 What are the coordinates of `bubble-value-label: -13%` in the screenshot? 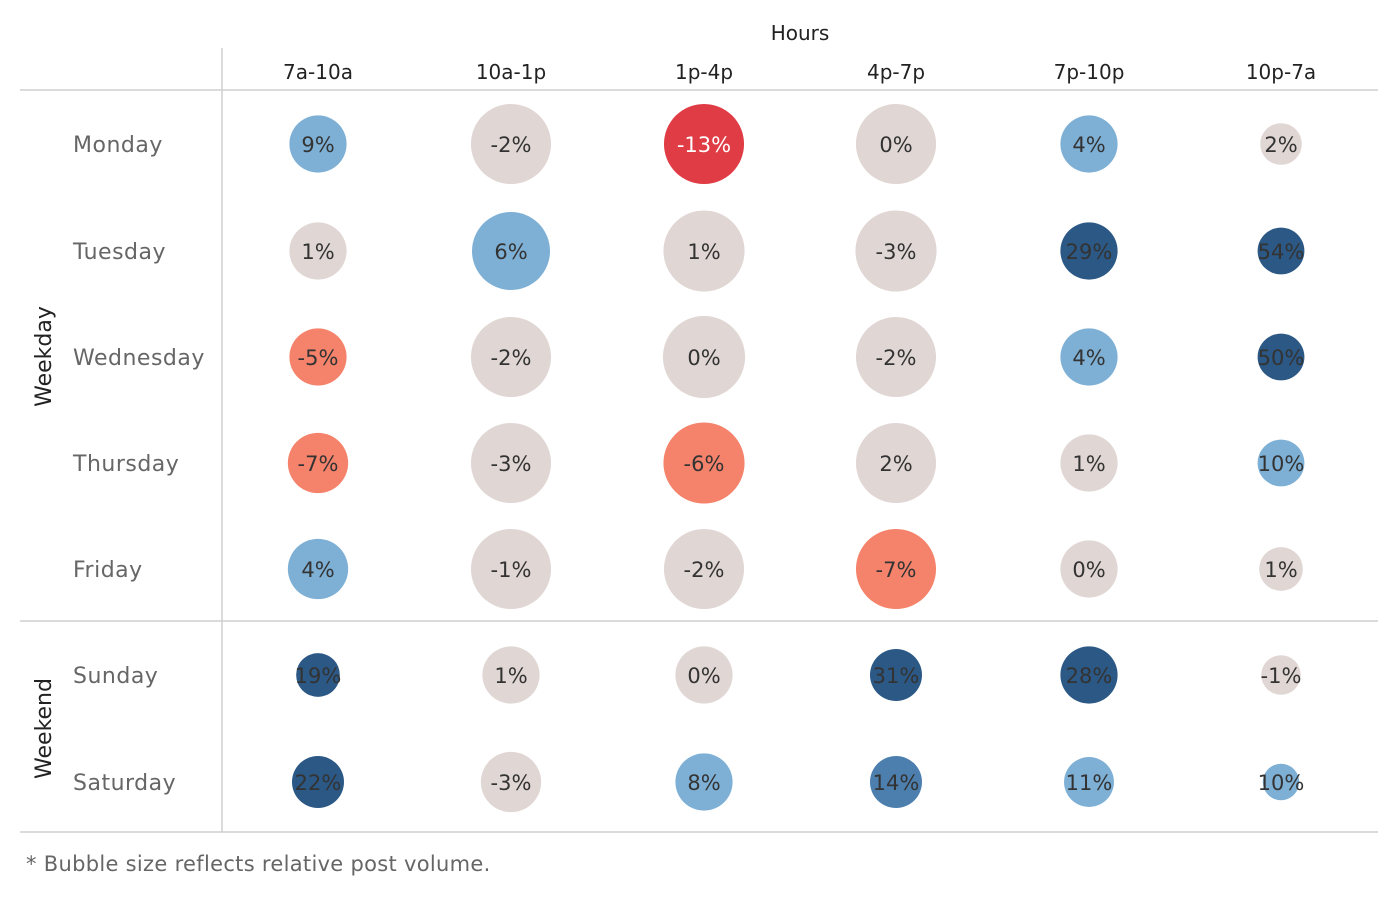 It's located at (704, 145).